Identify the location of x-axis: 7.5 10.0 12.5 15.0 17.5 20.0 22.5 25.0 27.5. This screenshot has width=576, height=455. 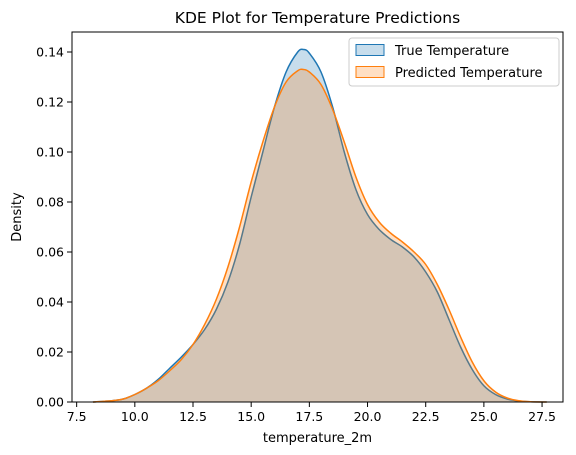
(311, 413).